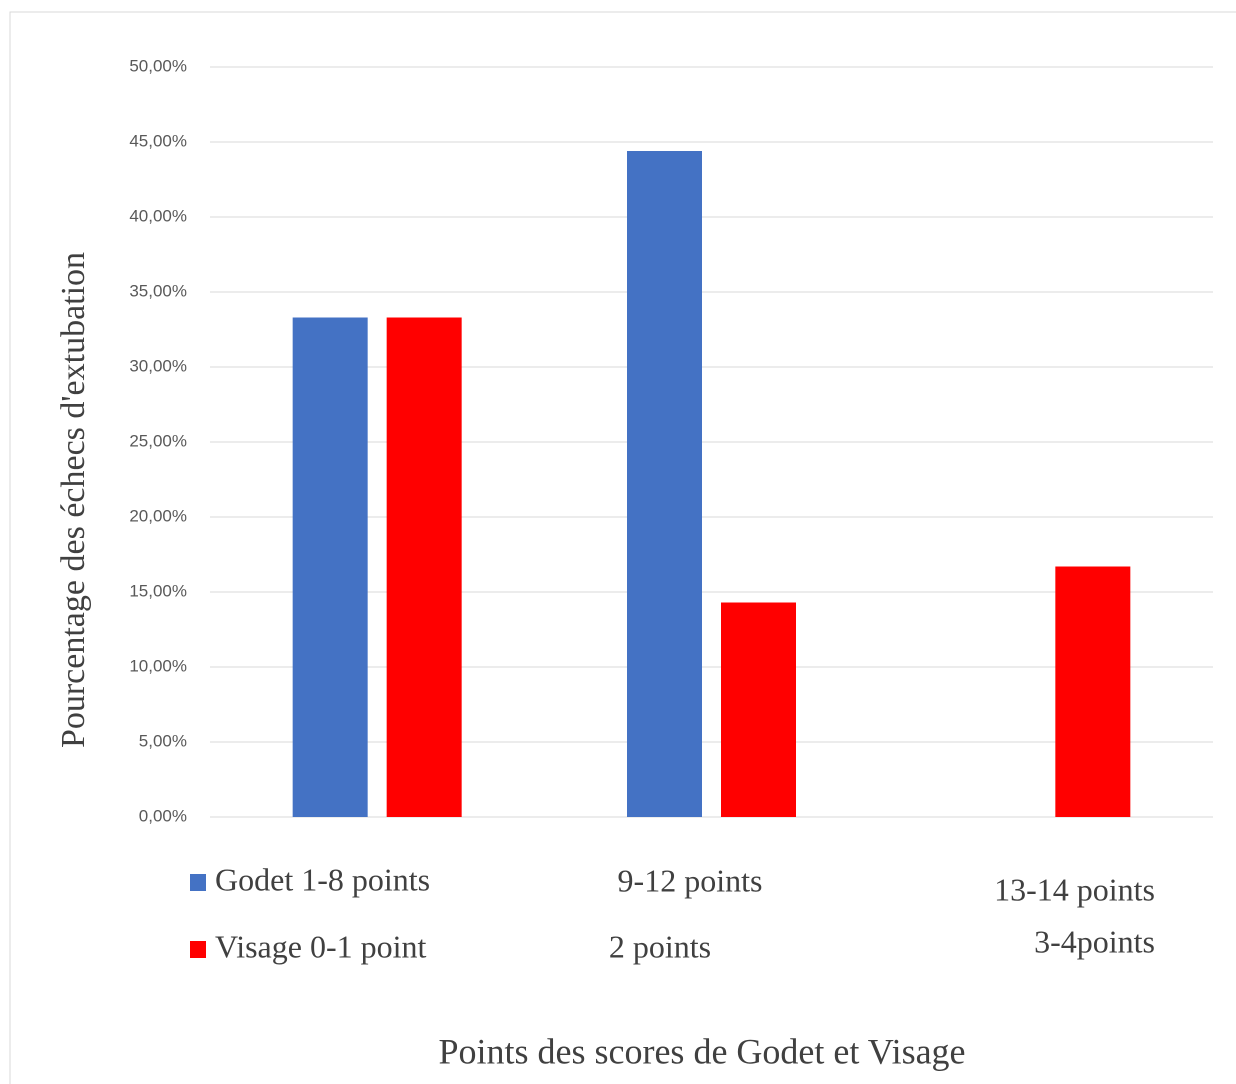 The height and width of the screenshot is (1084, 1236). Describe the element at coordinates (1094, 941) in the screenshot. I see `category-label: 3-4points` at that location.